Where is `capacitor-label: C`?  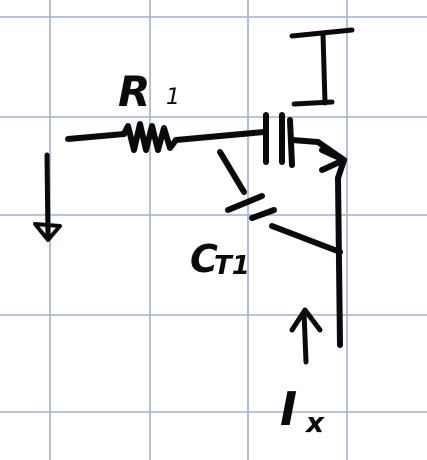
capacitor-label: C is located at coordinates (204, 259).